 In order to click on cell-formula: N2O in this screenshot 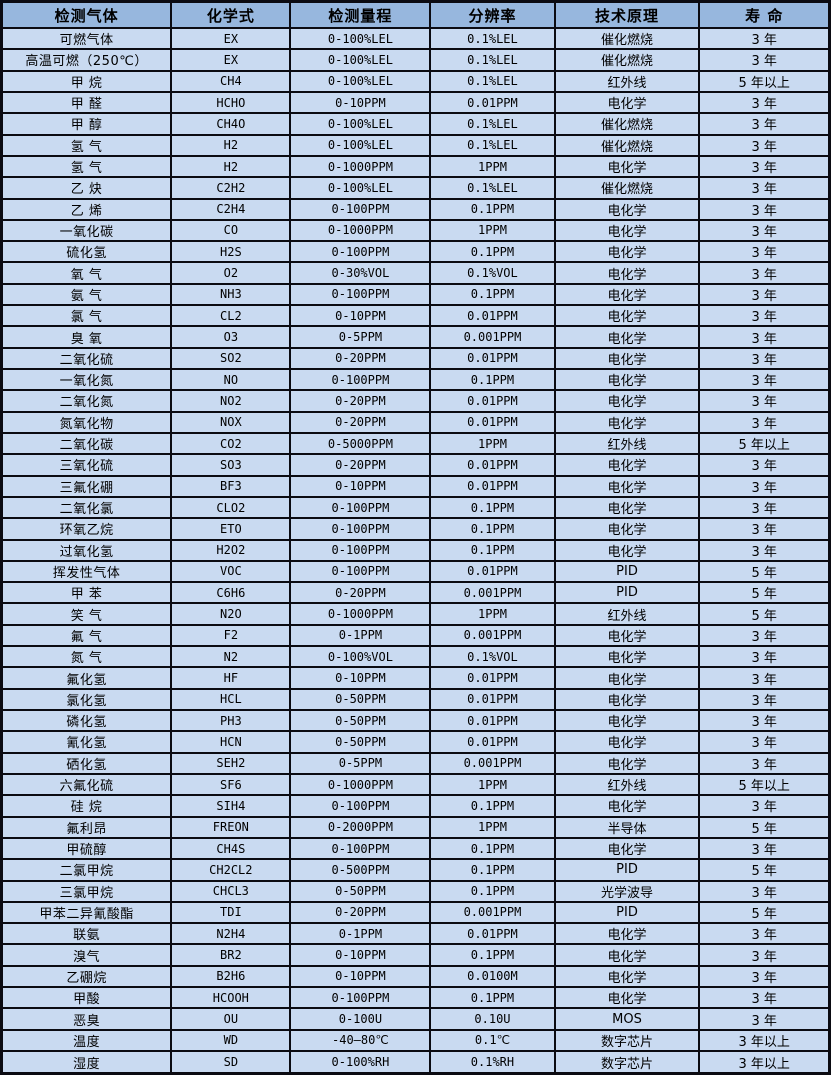, I will do `click(231, 614)`.